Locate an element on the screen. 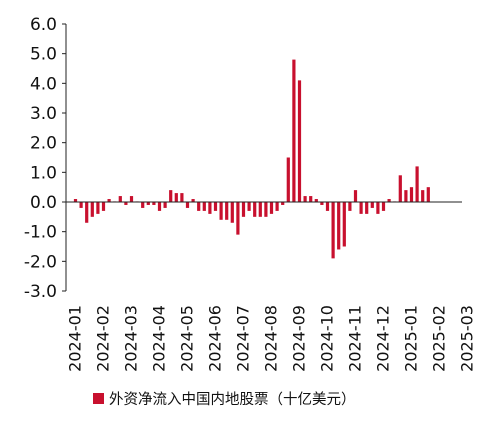 The height and width of the screenshot is (424, 490). x-tick-label: 2024-10 is located at coordinates (327, 338).